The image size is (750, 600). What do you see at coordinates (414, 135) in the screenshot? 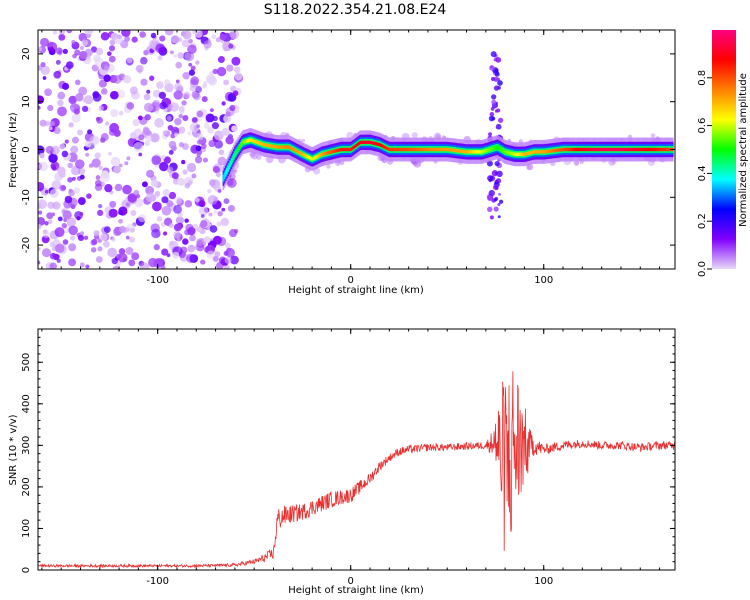
I see `haze-blob` at bounding box center [414, 135].